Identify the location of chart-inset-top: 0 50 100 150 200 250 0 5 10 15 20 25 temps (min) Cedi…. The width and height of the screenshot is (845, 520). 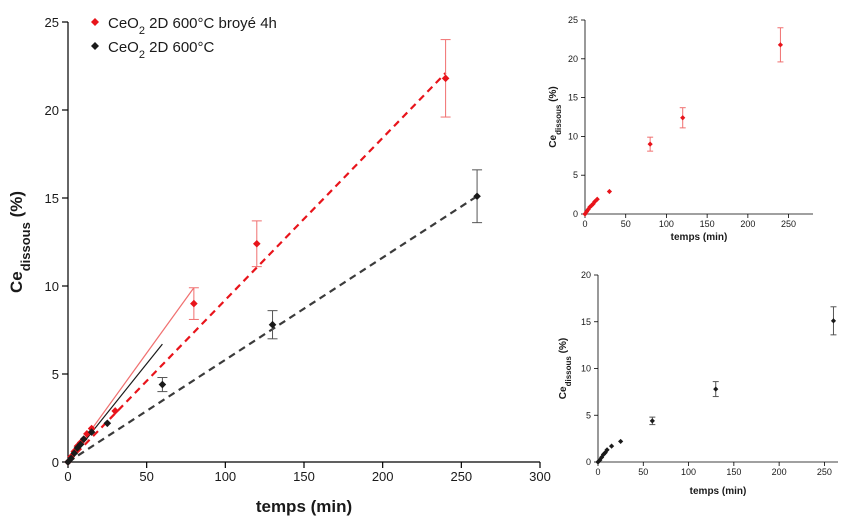
(680, 129).